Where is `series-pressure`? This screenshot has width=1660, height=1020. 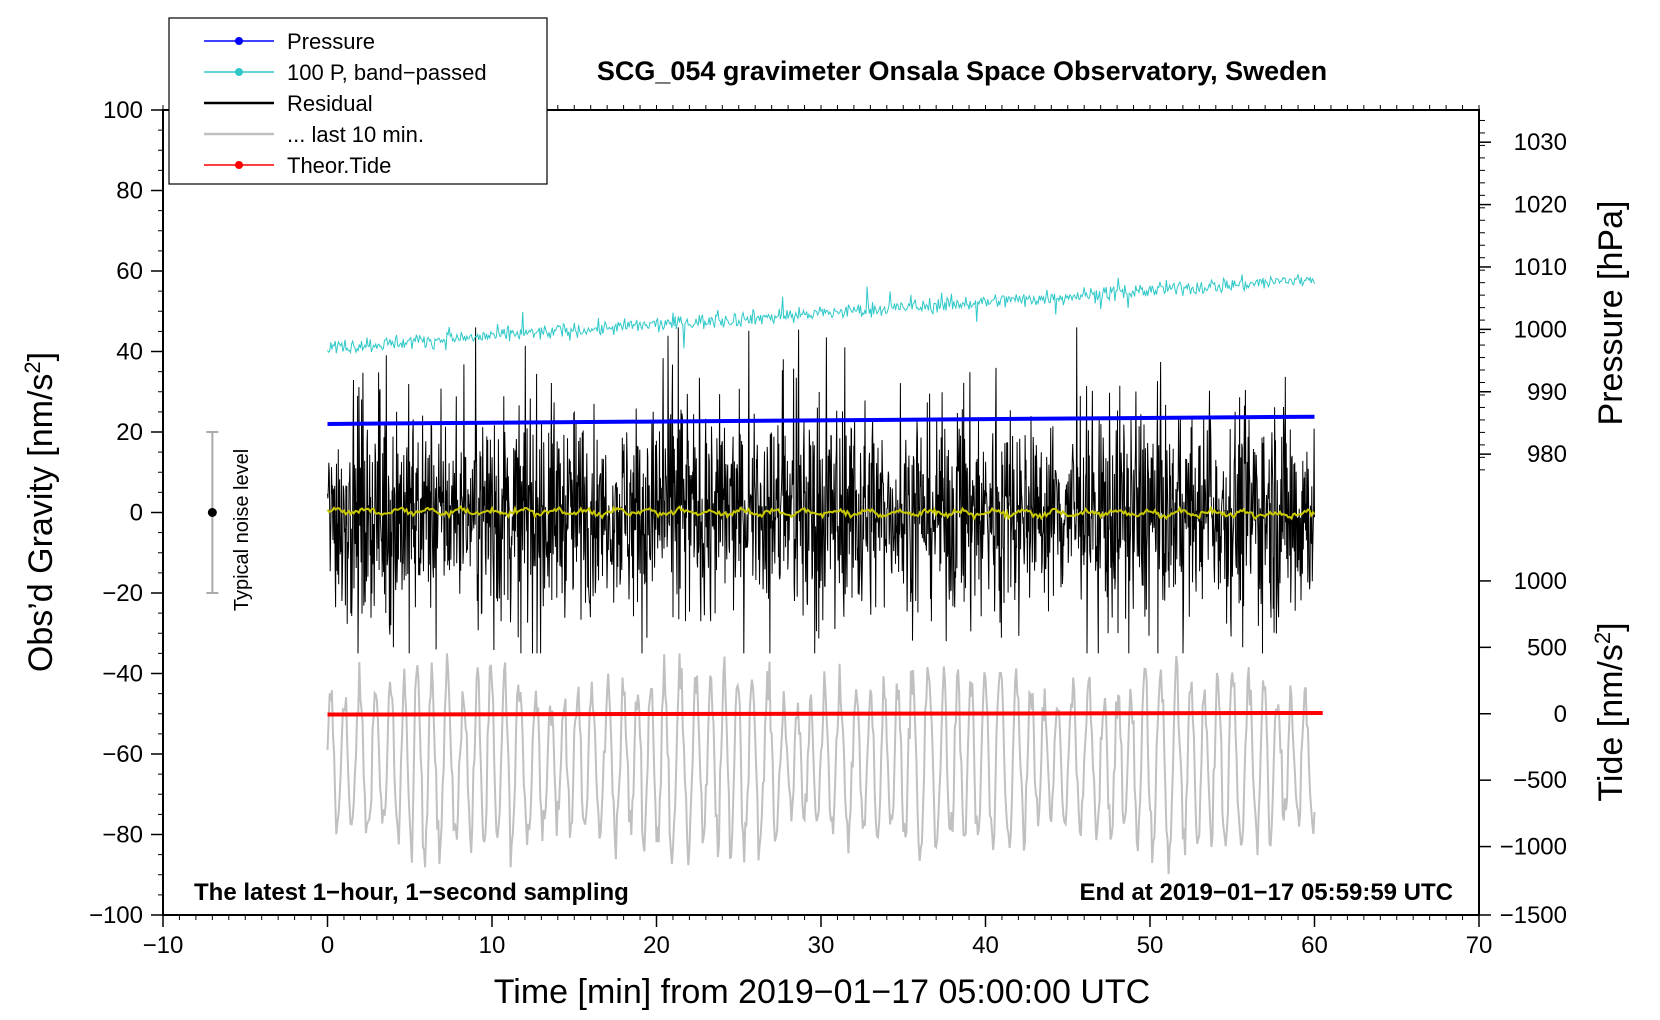 series-pressure is located at coordinates (821, 420).